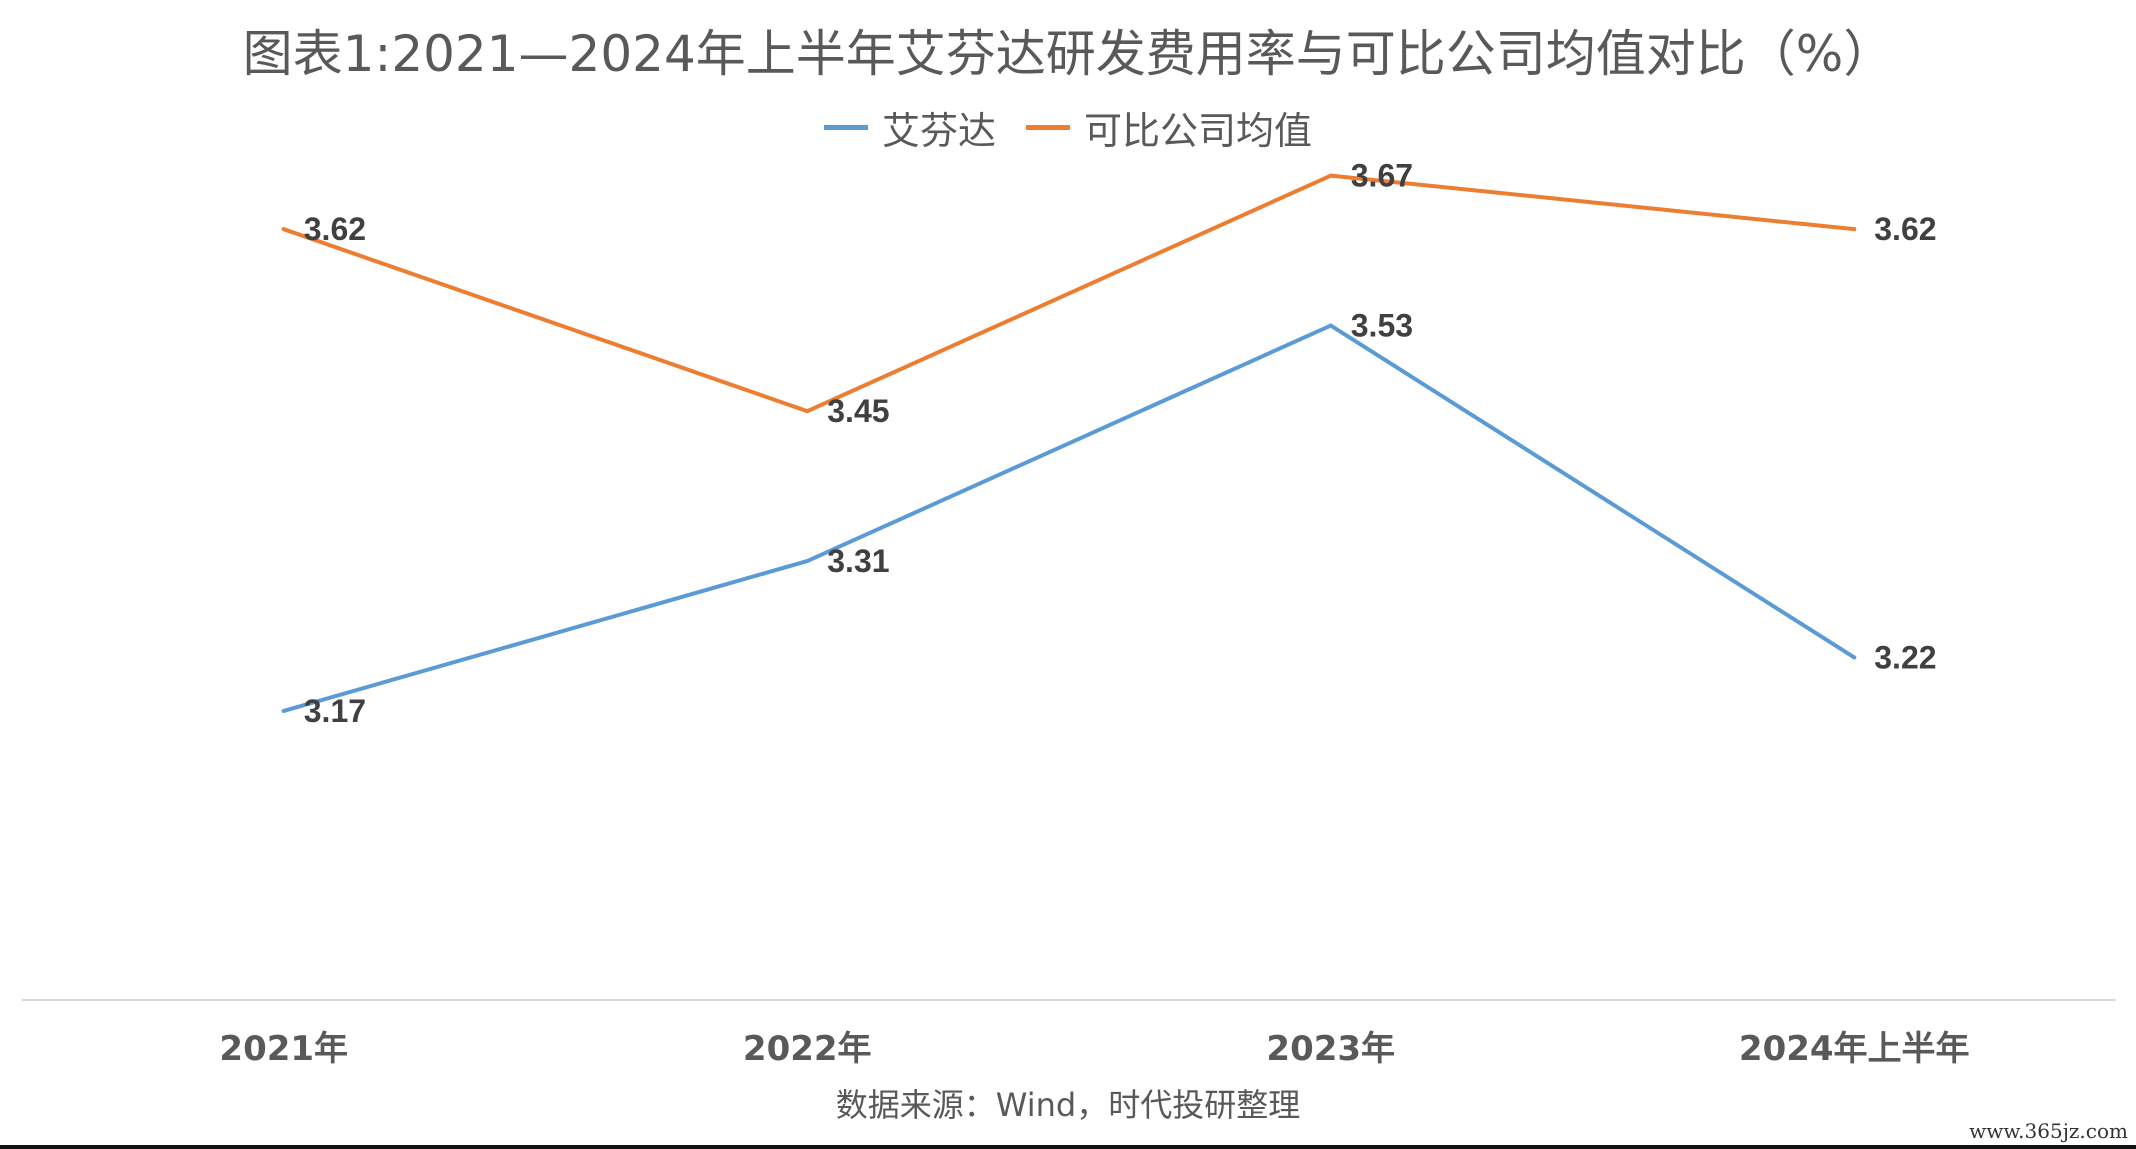 This screenshot has height=1149, width=2136. I want to click on data-label-s2-1: 3.62, so click(335, 229).